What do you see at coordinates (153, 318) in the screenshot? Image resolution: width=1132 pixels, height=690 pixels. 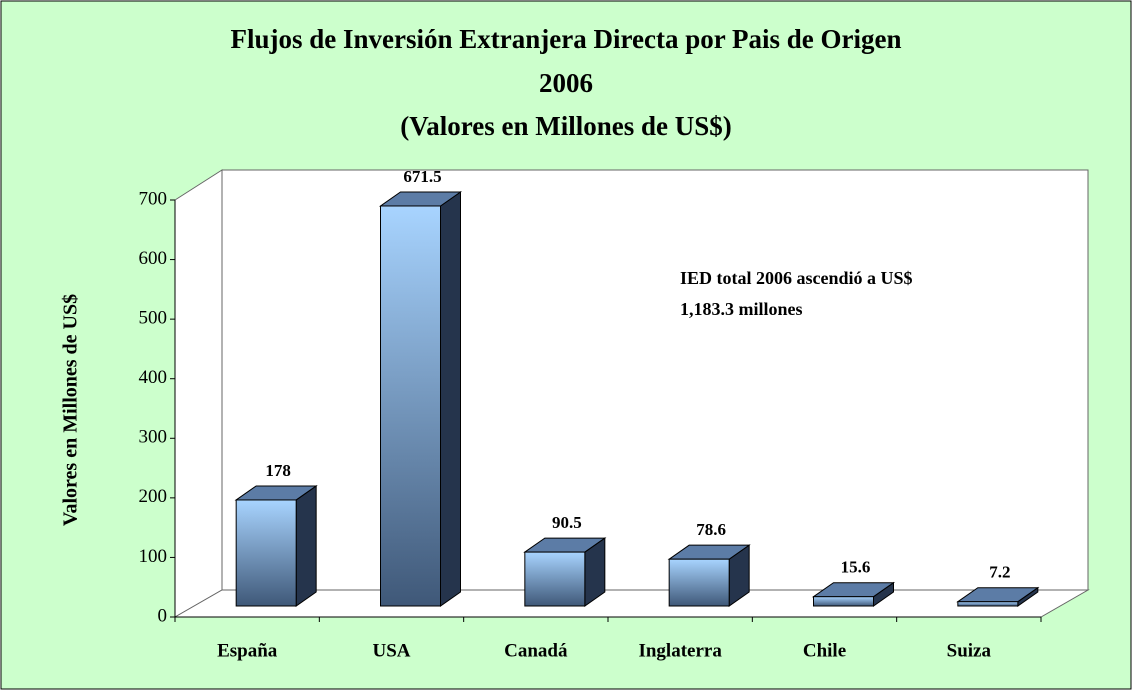 I see `y-tick-label: 500` at bounding box center [153, 318].